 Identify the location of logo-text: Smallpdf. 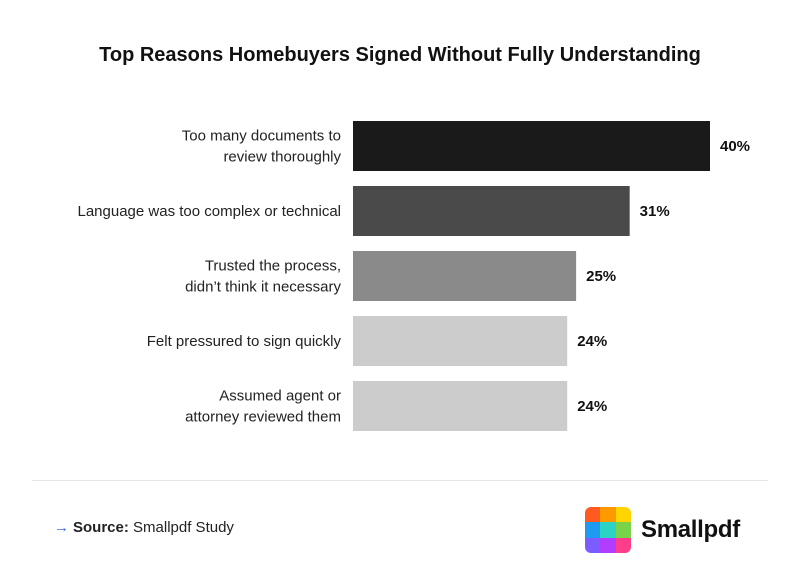
(690, 529).